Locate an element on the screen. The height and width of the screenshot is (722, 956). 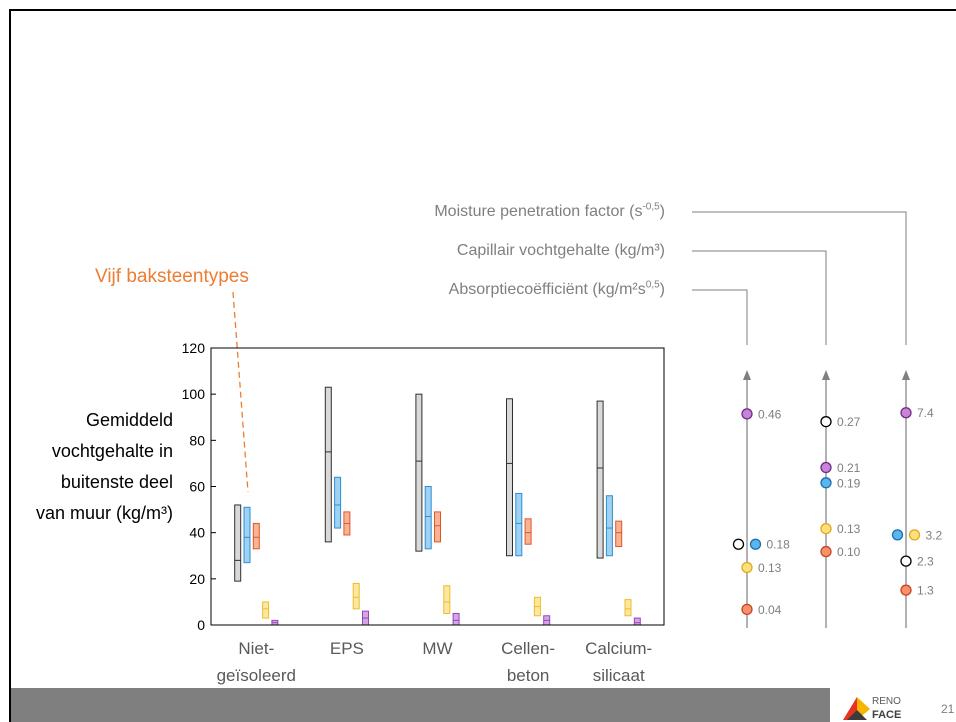
value-label: 3.2 is located at coordinates (934, 535).